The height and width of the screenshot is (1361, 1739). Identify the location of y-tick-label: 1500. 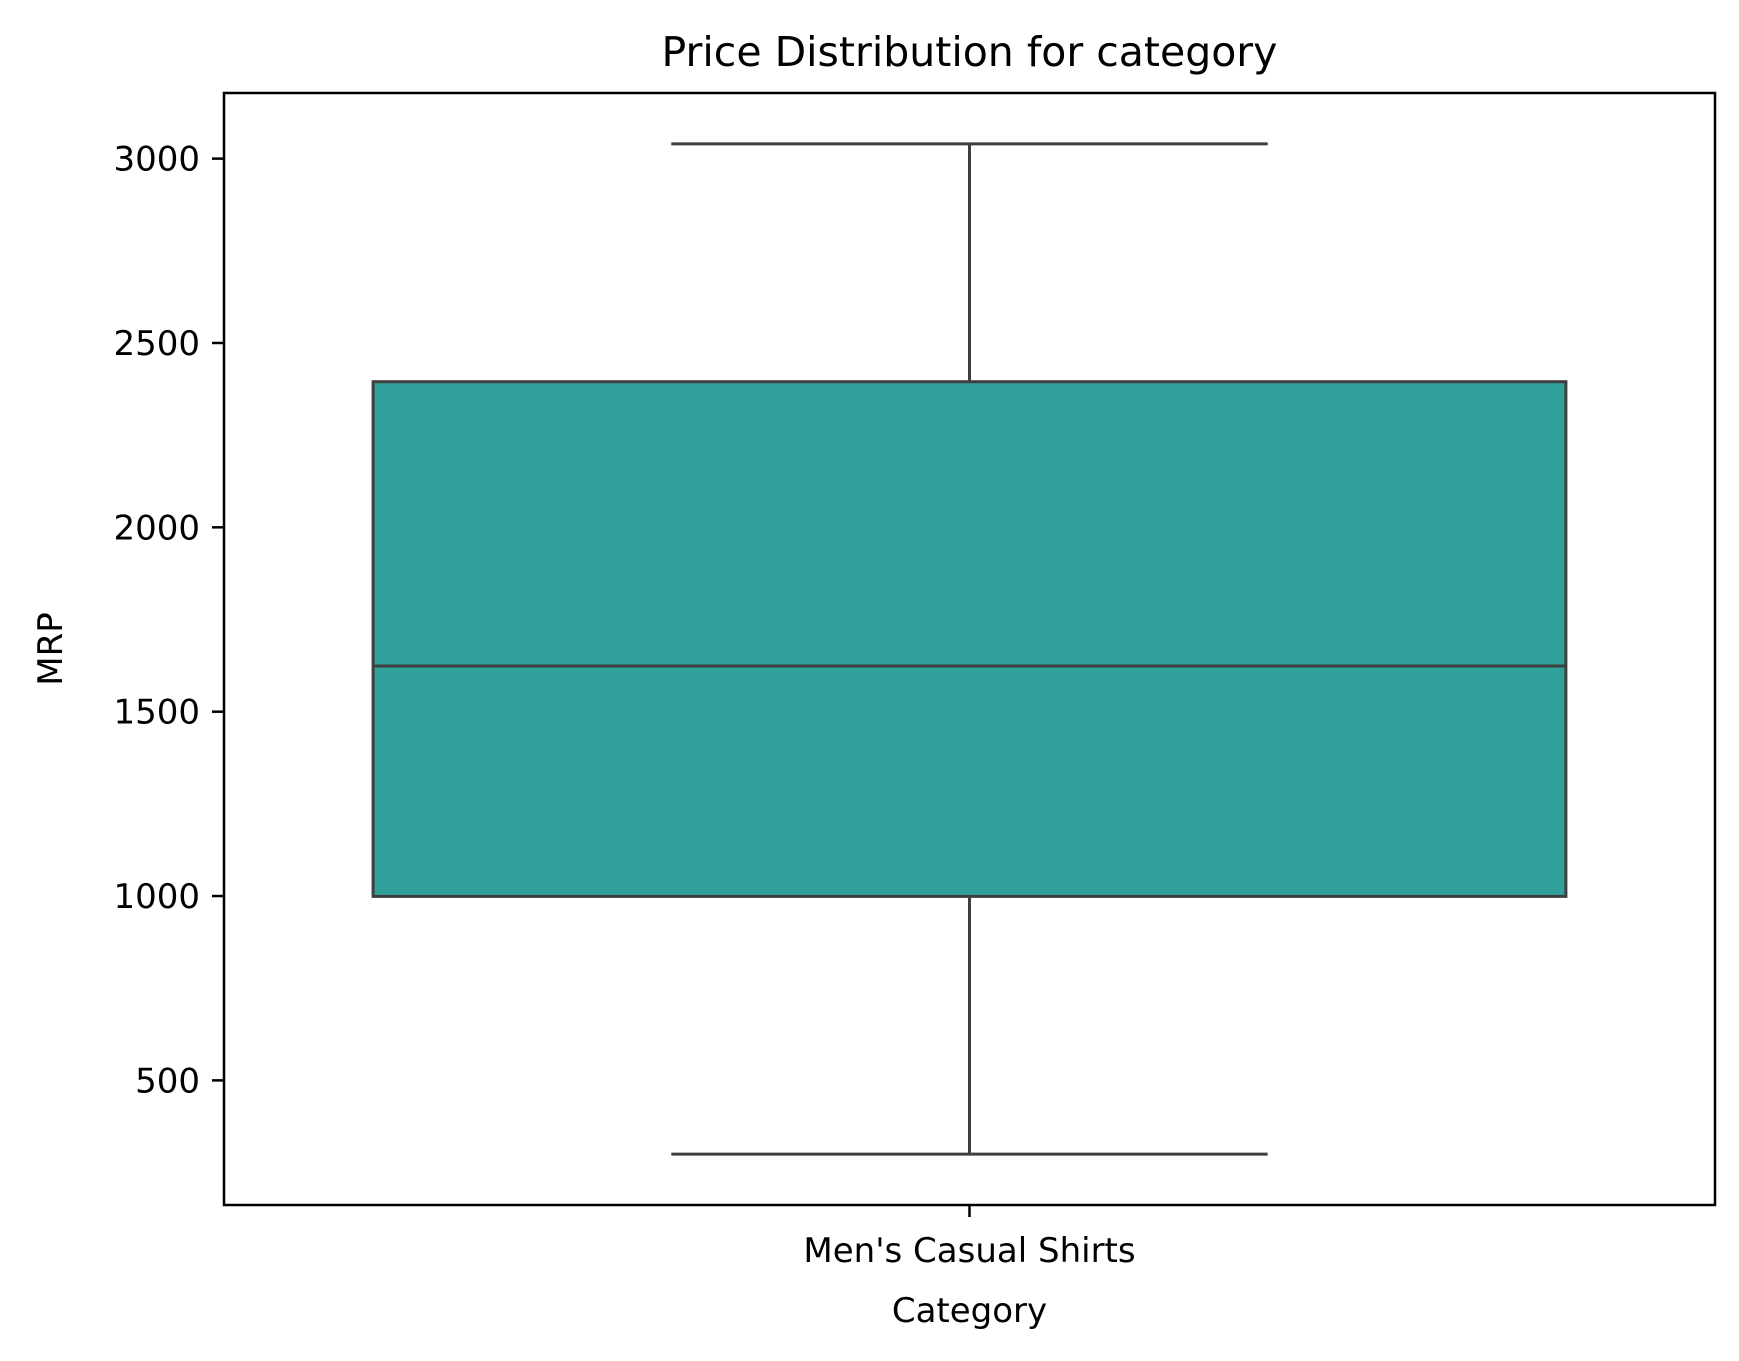
(156, 713).